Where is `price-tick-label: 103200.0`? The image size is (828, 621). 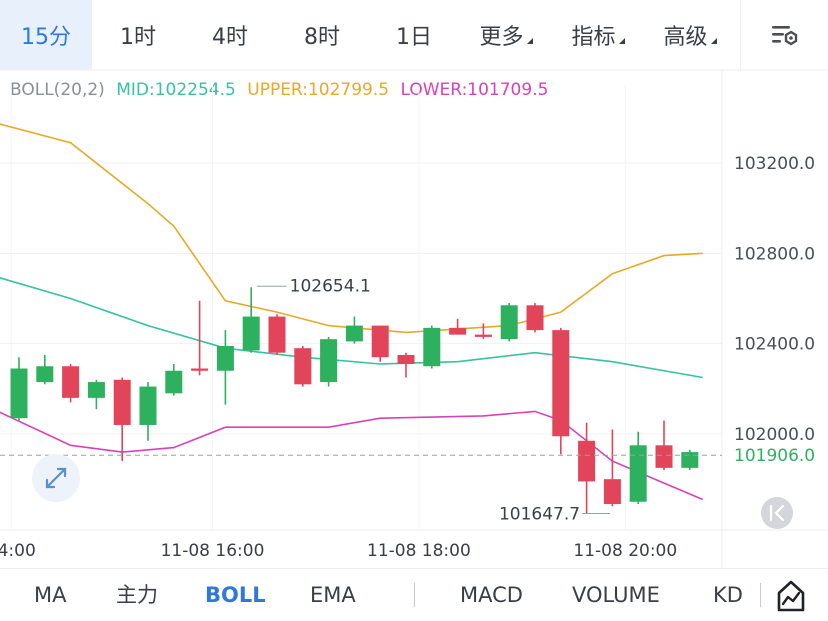 price-tick-label: 103200.0 is located at coordinates (774, 164).